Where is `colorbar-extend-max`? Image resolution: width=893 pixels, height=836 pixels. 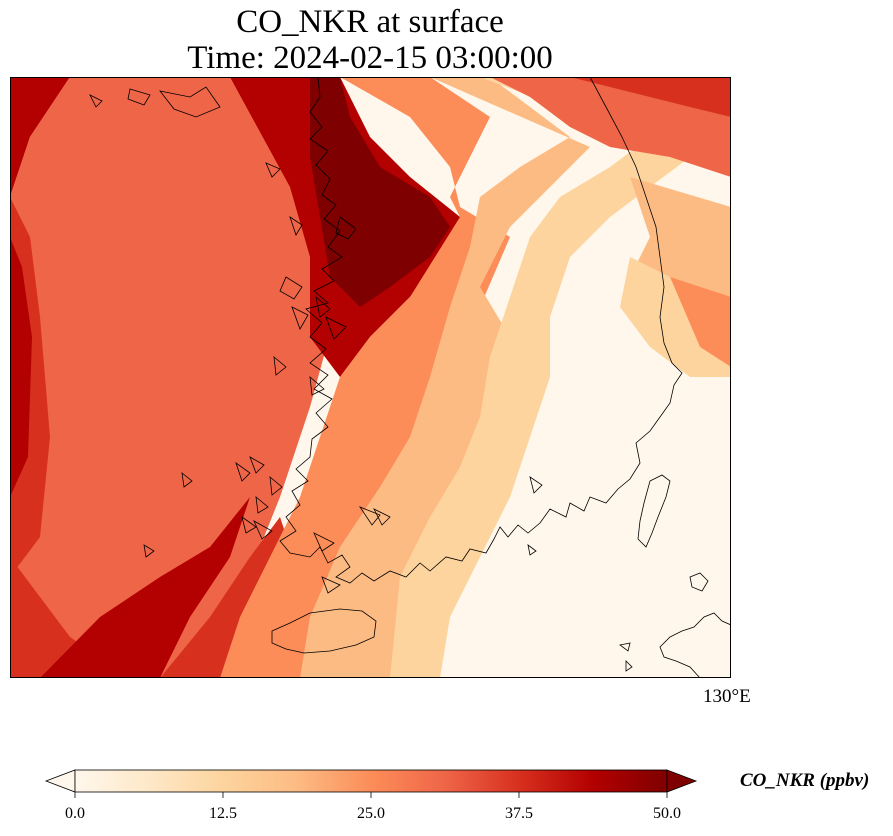
colorbar-extend-max is located at coordinates (682, 781).